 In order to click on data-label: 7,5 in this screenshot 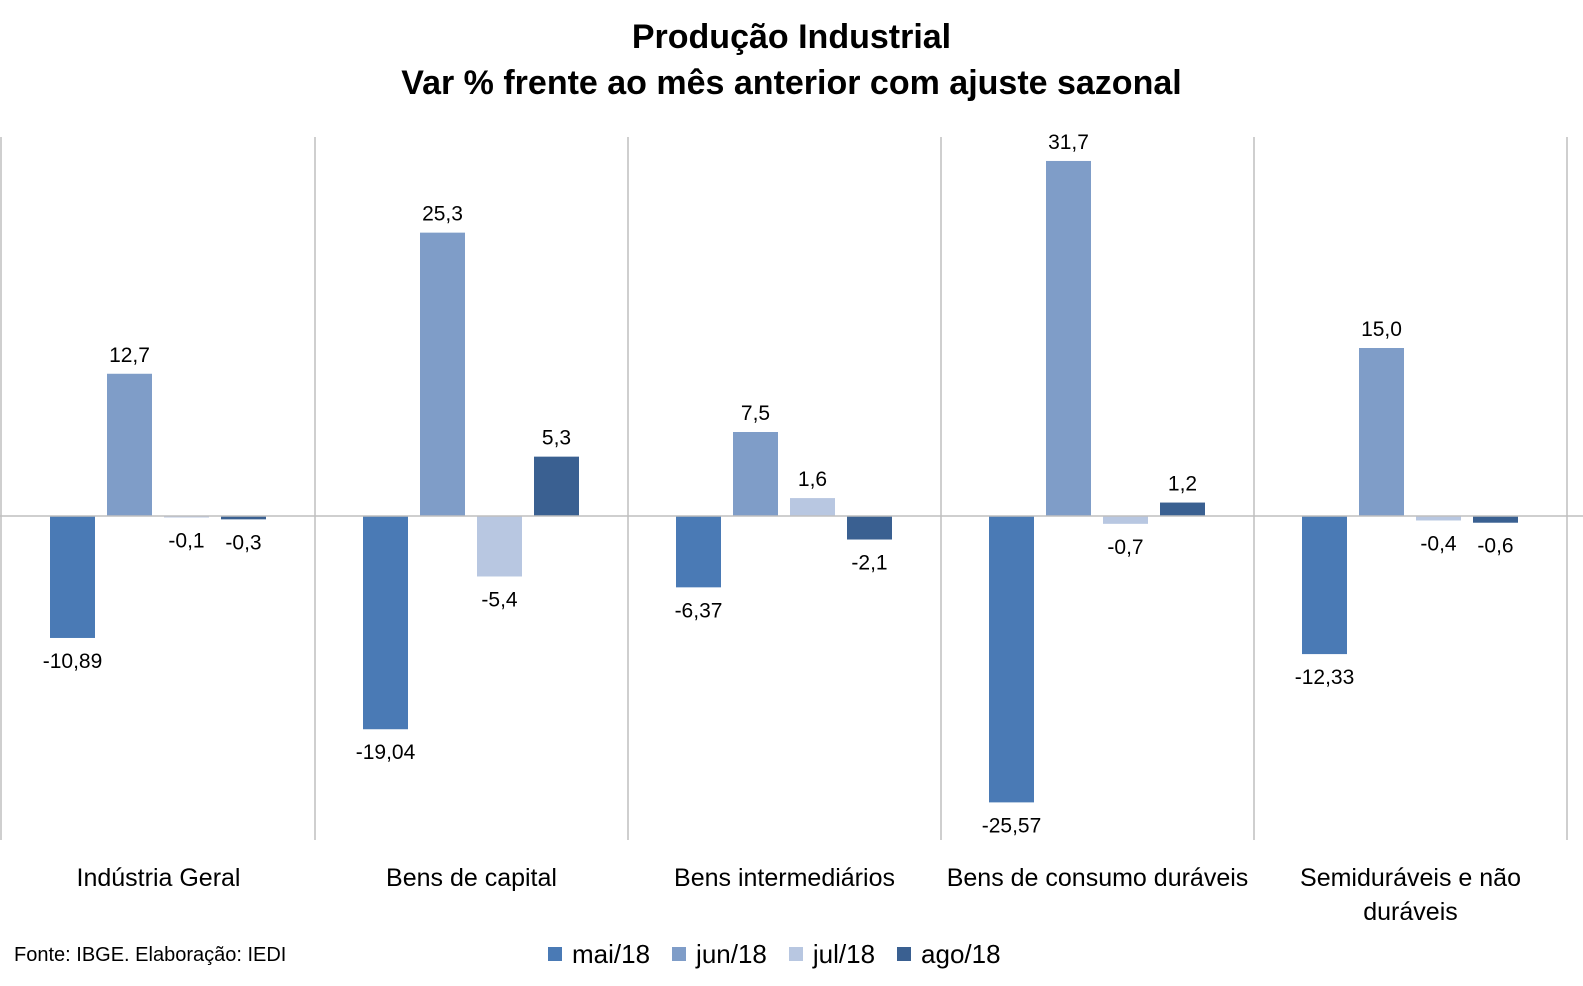, I will do `click(755, 413)`.